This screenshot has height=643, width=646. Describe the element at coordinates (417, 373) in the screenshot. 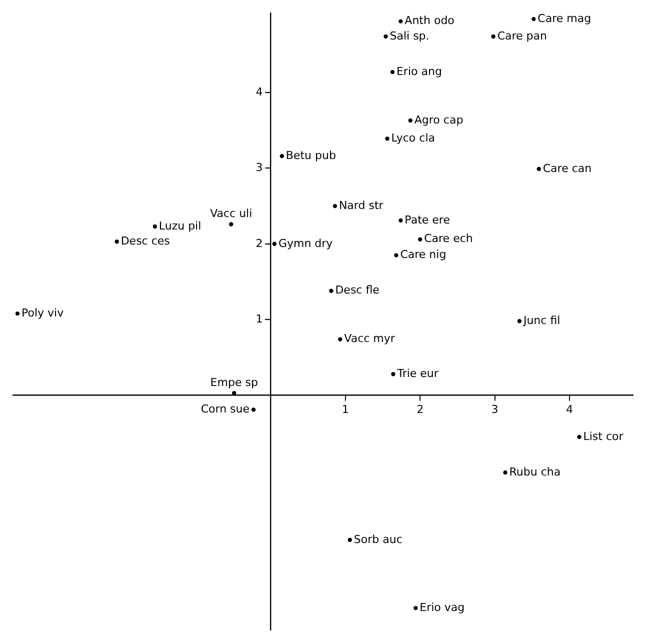

I see `series-label: Trie eur` at that location.